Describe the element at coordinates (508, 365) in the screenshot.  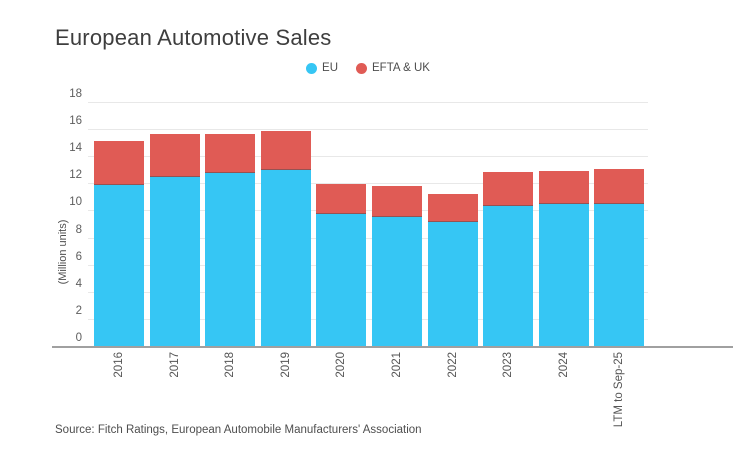
I see `x-tick-label: 2023` at that location.